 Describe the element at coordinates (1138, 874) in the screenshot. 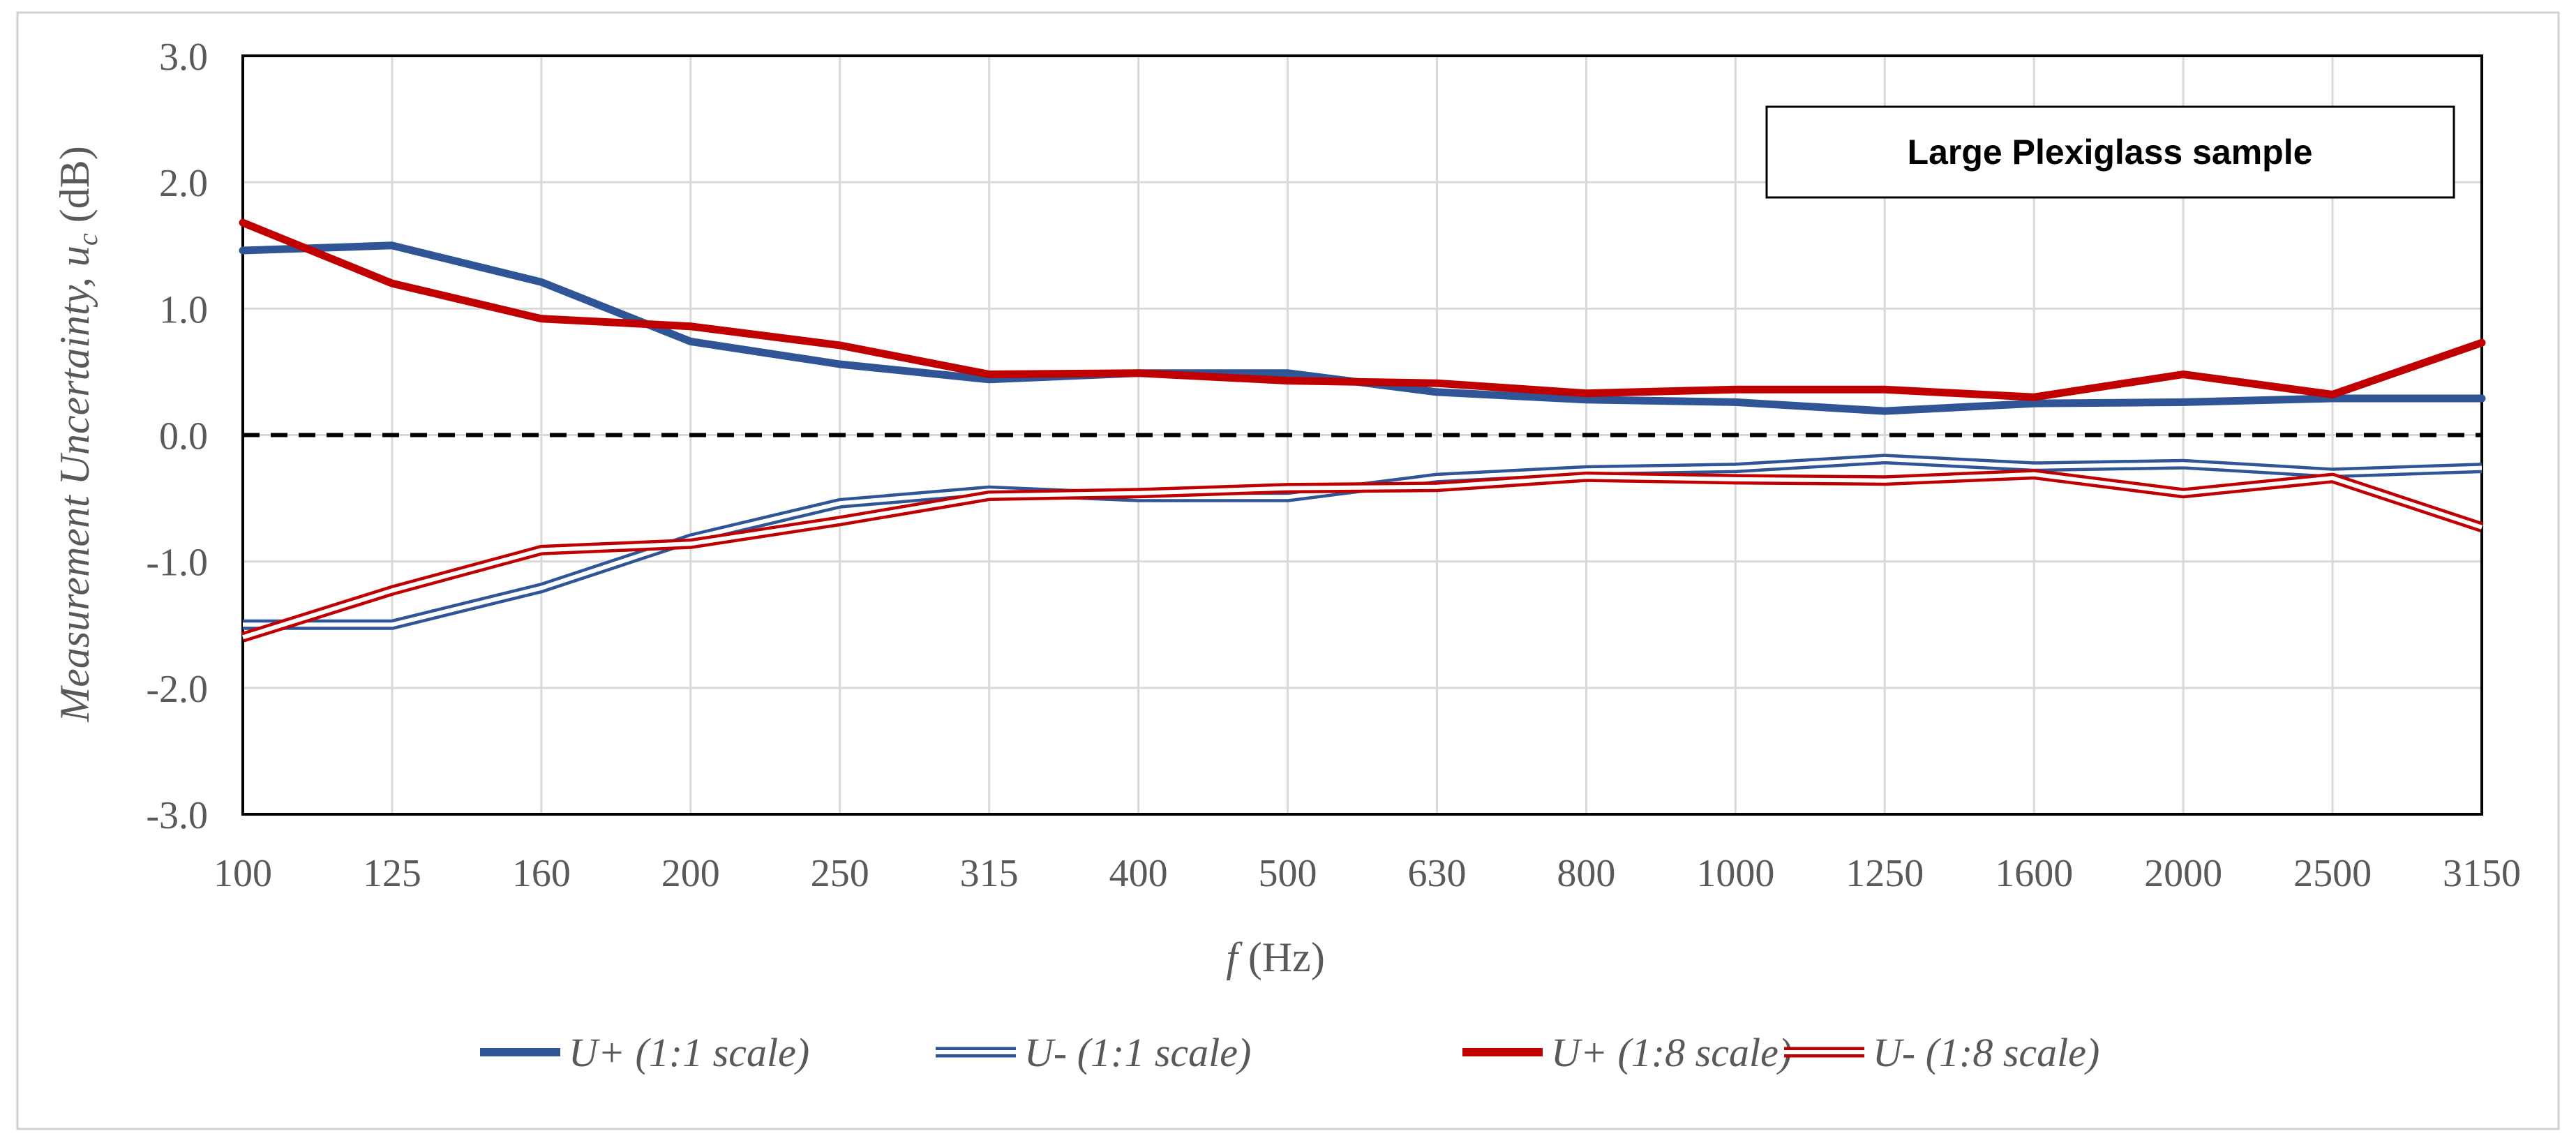

I see `x-tick-label: 400` at that location.